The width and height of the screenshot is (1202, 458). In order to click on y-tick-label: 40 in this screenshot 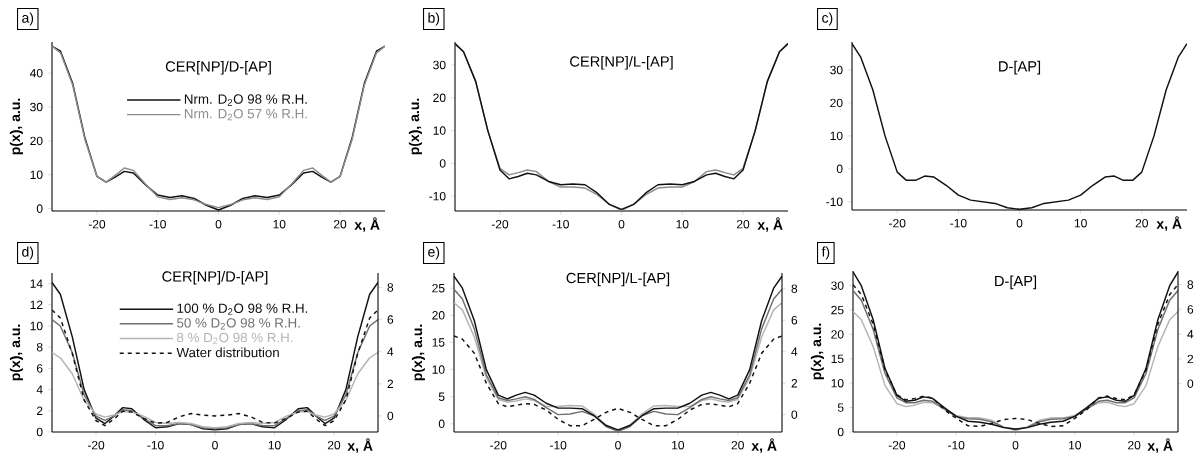, I will do `click(36, 73)`.